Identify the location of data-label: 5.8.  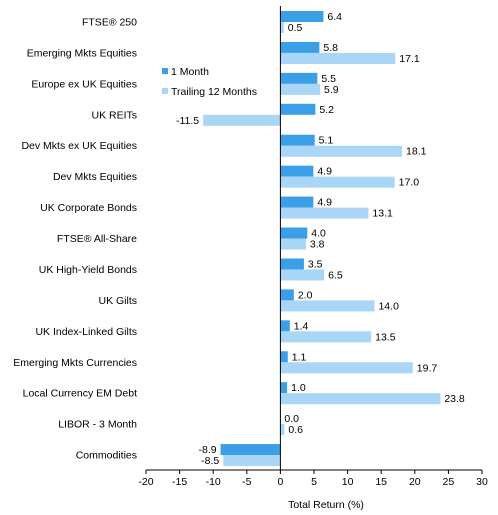
(330, 48).